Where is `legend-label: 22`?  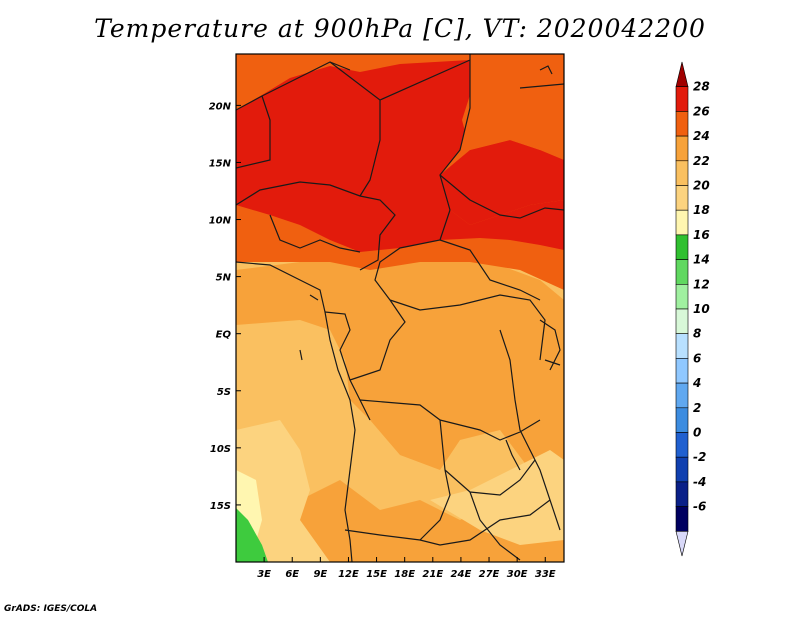 legend-label: 22 is located at coordinates (701, 161).